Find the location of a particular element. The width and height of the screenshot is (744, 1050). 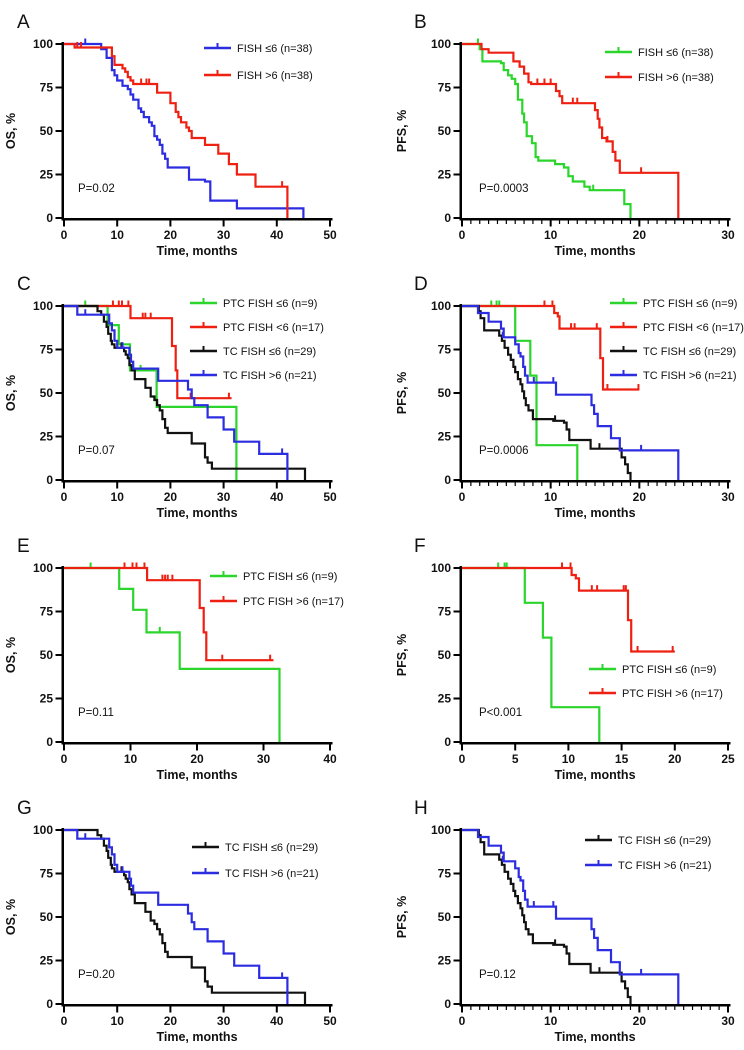

panel-letter: E is located at coordinates (23, 546).